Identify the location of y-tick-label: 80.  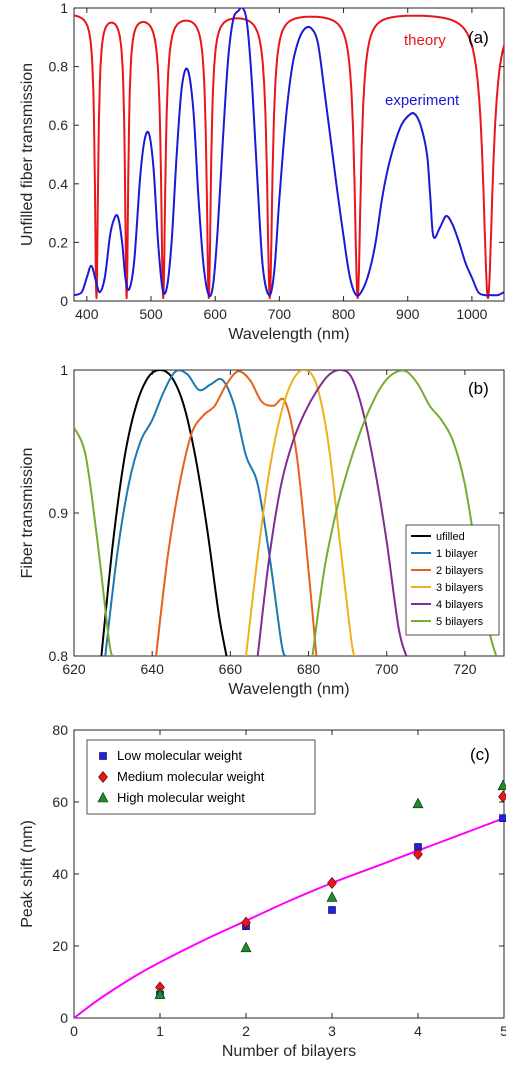
(60, 730).